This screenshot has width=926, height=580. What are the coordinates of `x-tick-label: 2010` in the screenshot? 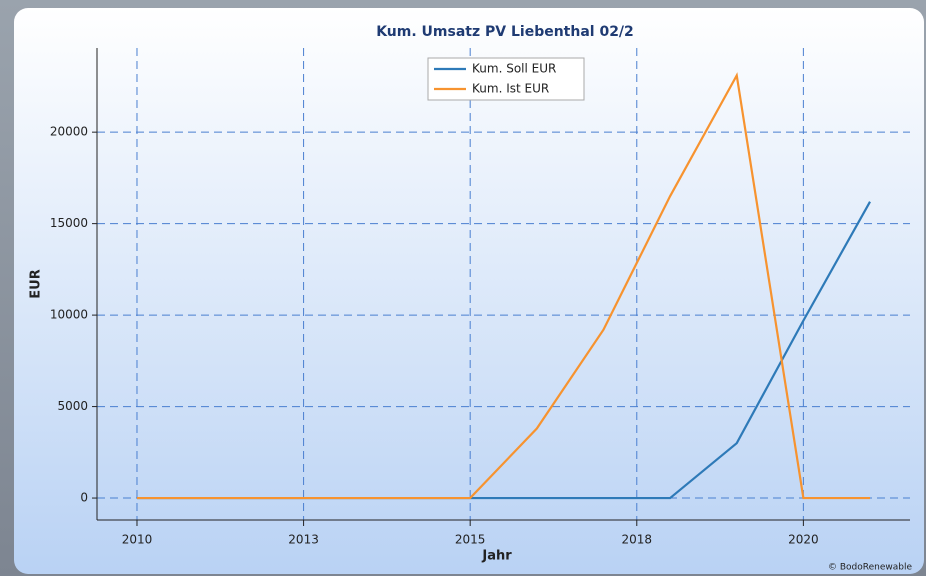 It's located at (137, 540).